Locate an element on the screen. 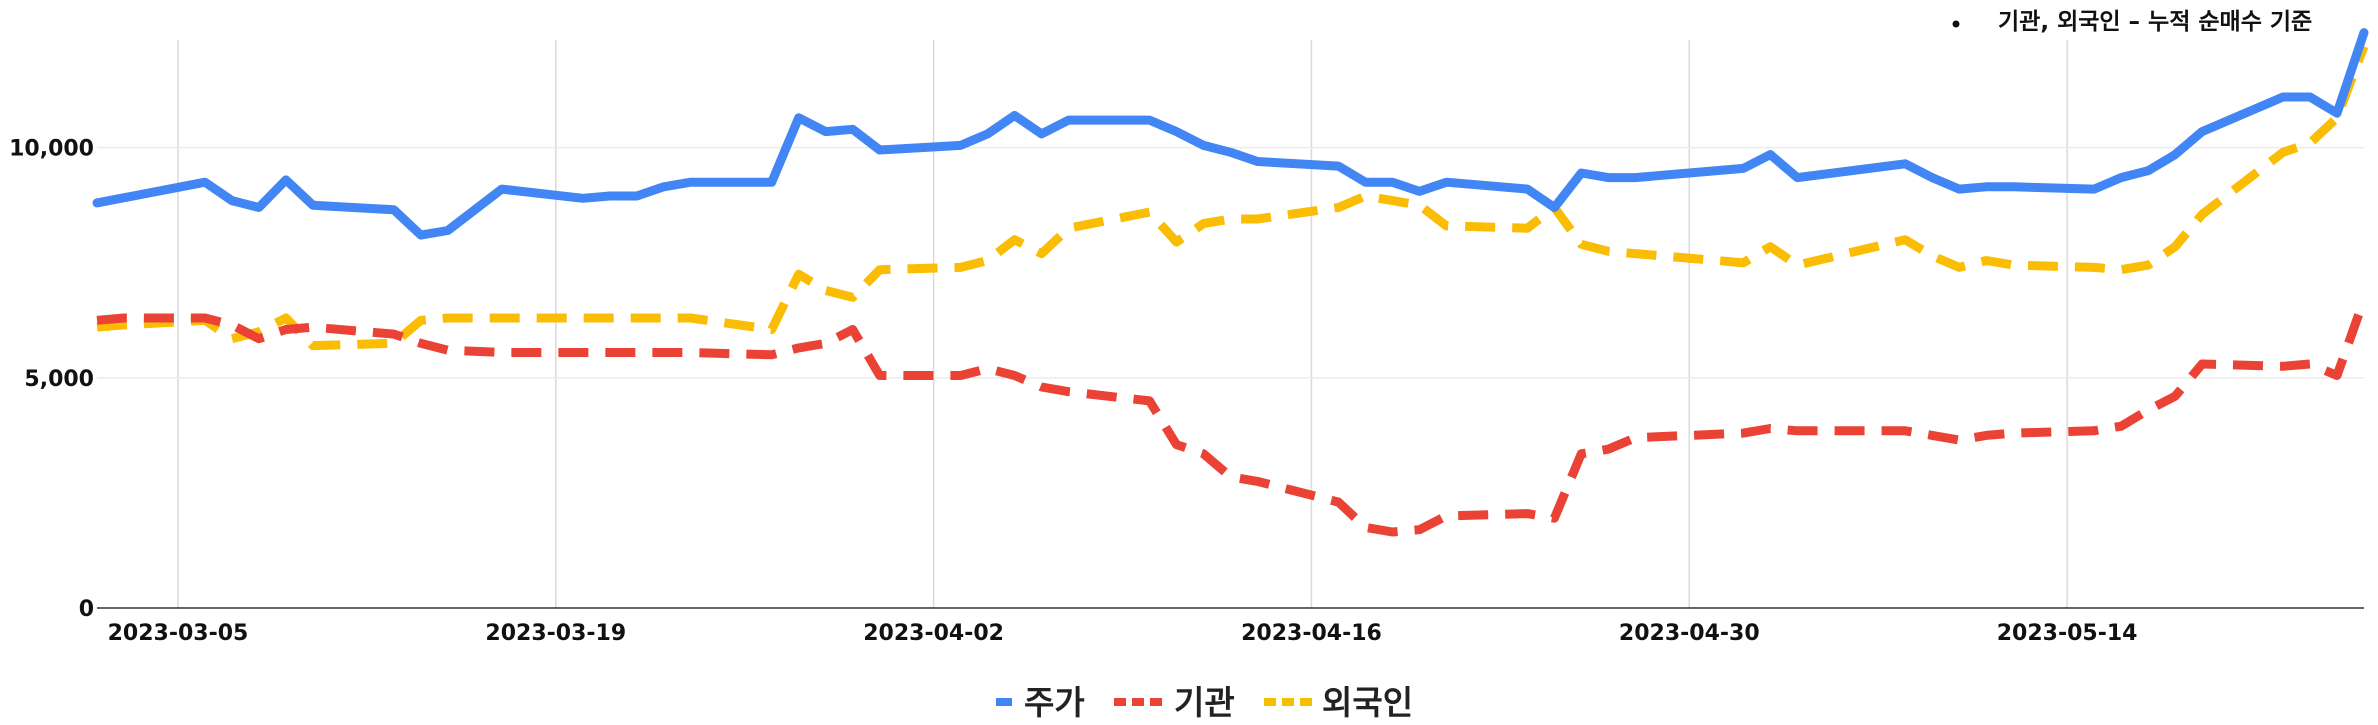 The width and height of the screenshot is (2378, 725). legend-label: 기관 is located at coordinates (1204, 702).